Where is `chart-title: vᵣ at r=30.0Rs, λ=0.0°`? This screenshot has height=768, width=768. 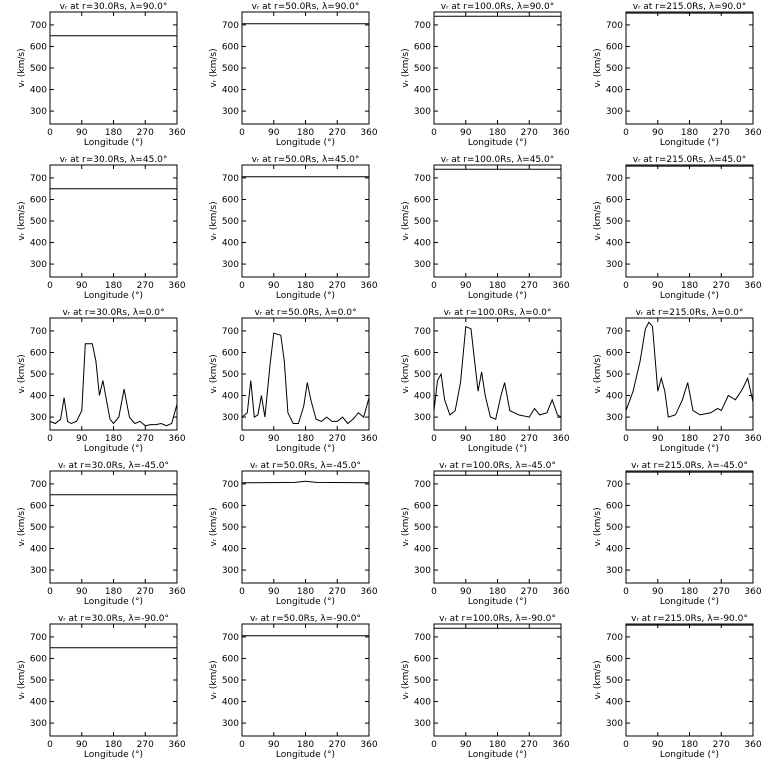 chart-title: vᵣ at r=30.0Rs, λ=0.0° is located at coordinates (113, 313).